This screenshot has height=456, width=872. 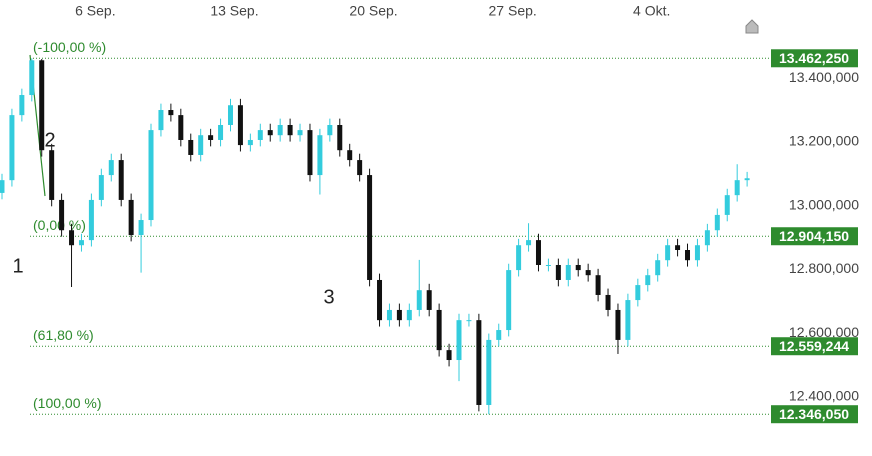 What do you see at coordinates (17, 266) in the screenshot?
I see `annotation: 1` at bounding box center [17, 266].